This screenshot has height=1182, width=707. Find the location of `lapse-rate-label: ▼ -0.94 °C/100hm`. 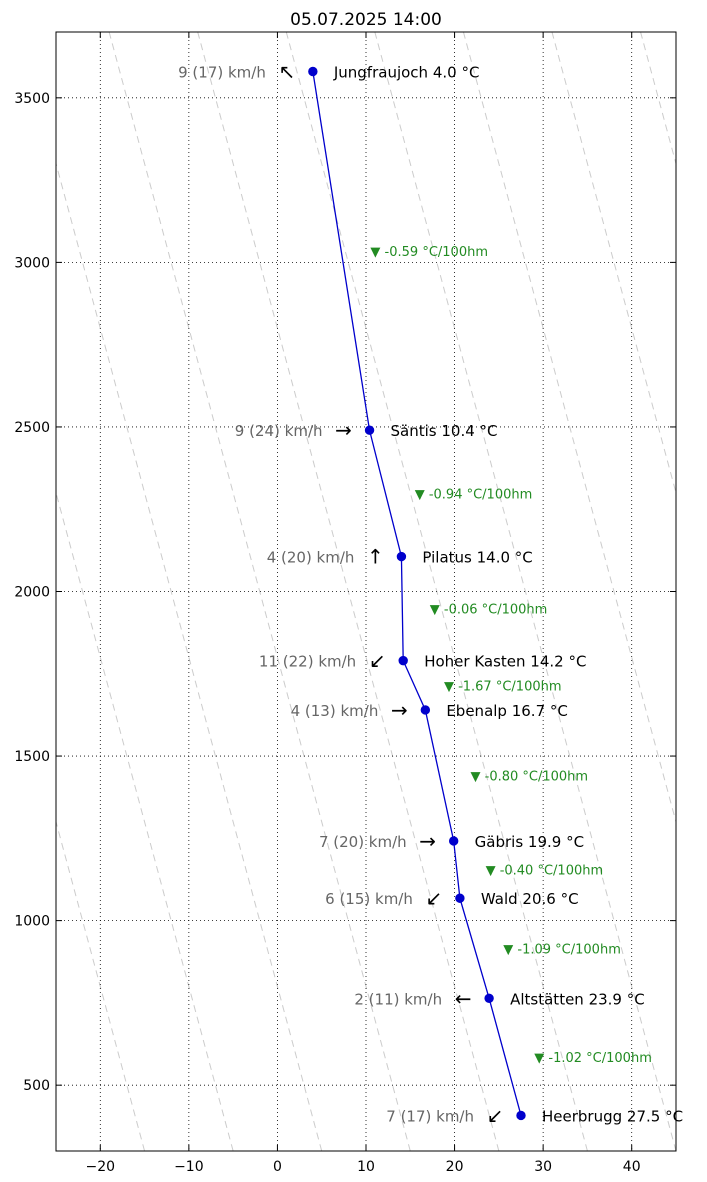

lapse-rate-label: ▼ -0.94 °C/100hm is located at coordinates (474, 494).